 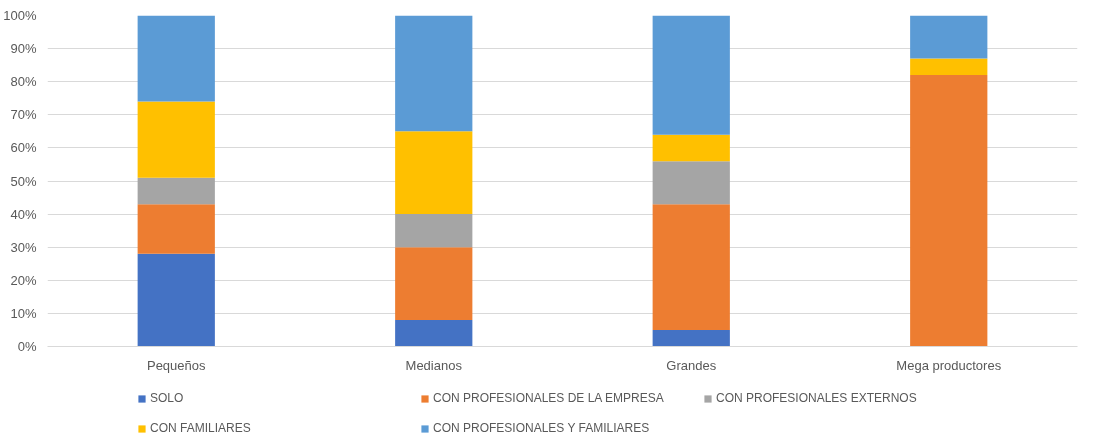 I want to click on x-tick-label: Medianos, so click(x=434, y=365).